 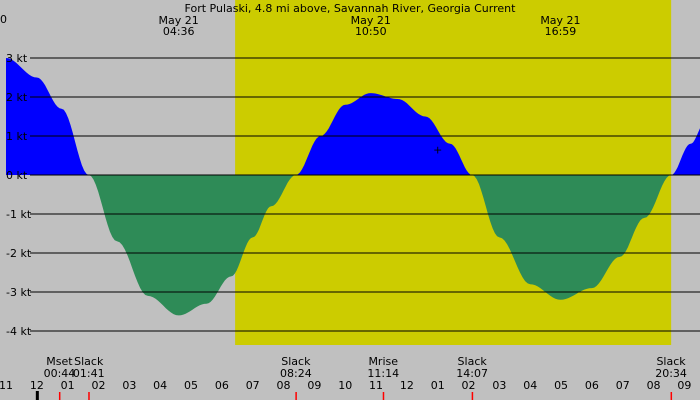 What do you see at coordinates (191, 385) in the screenshot?
I see `x-tick-label-6: 05` at bounding box center [191, 385].